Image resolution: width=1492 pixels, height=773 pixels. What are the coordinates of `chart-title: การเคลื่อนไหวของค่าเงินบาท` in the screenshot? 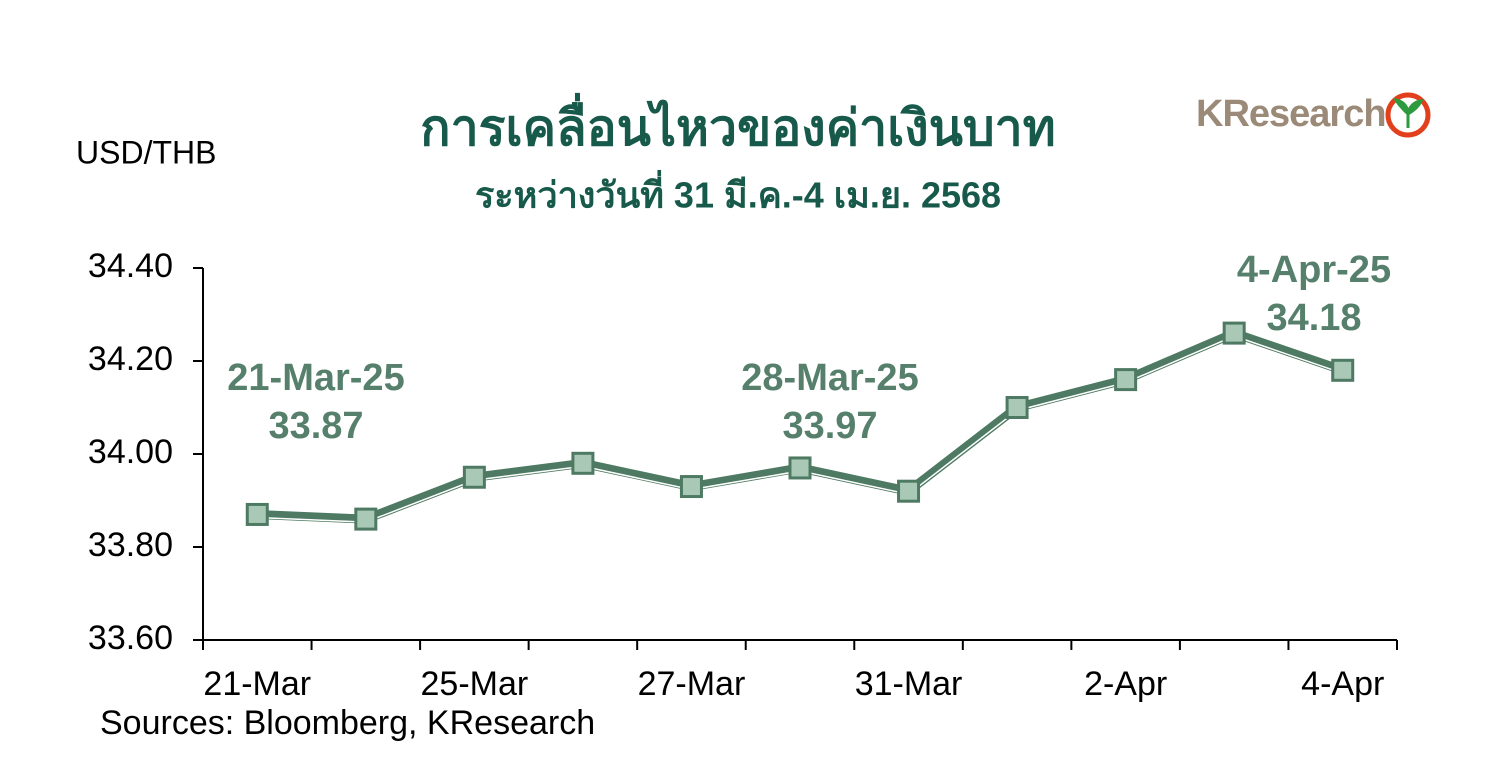 It's located at (737, 124).